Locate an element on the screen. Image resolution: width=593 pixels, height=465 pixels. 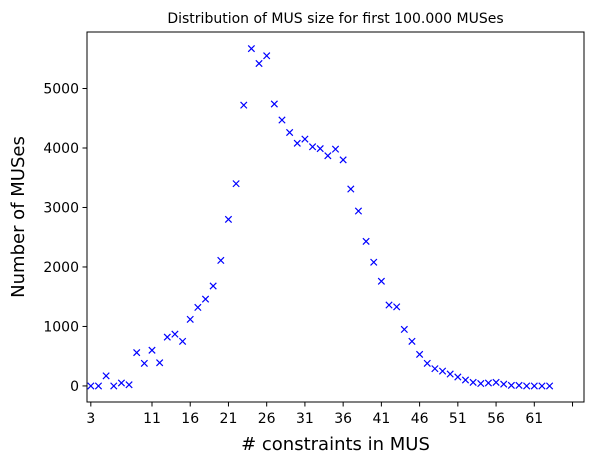
x-tick-label: 36 is located at coordinates (343, 419).